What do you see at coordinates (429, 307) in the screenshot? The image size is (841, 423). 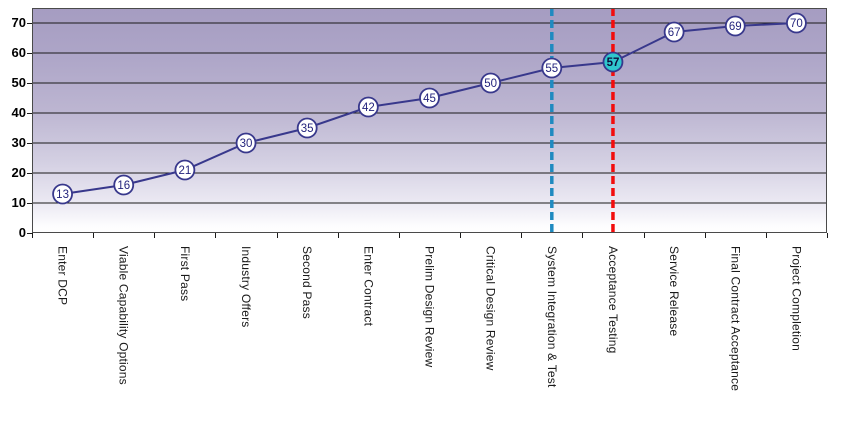 I see `x-axis-label: Prelim Design Review` at bounding box center [429, 307].